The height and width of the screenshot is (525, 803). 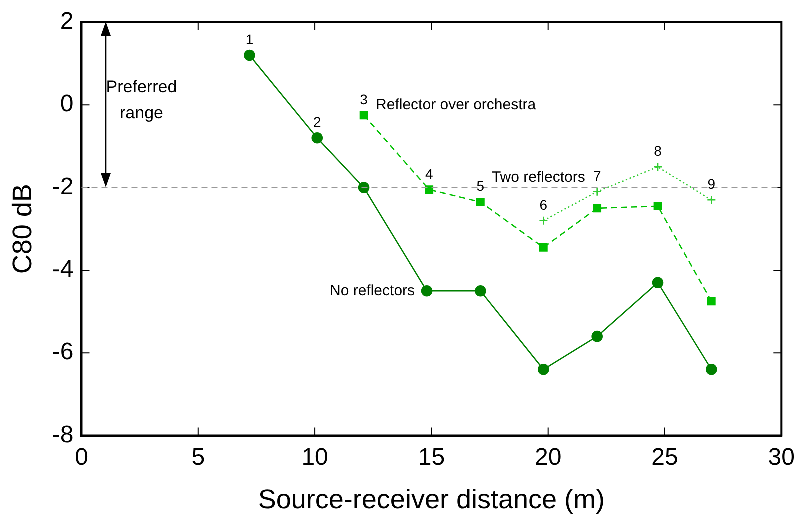 What do you see at coordinates (432, 457) in the screenshot?
I see `x-tick-label: 15` at bounding box center [432, 457].